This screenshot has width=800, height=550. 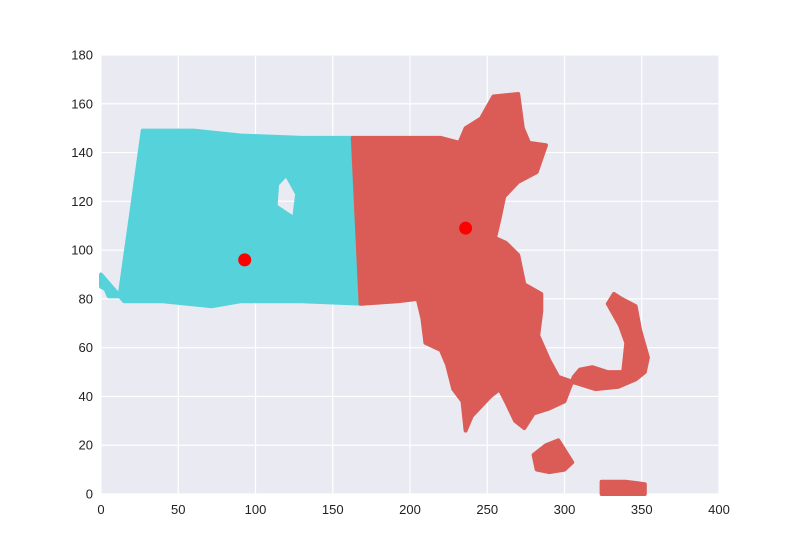 What do you see at coordinates (333, 509) in the screenshot?
I see `x-tick-label: 150` at bounding box center [333, 509].